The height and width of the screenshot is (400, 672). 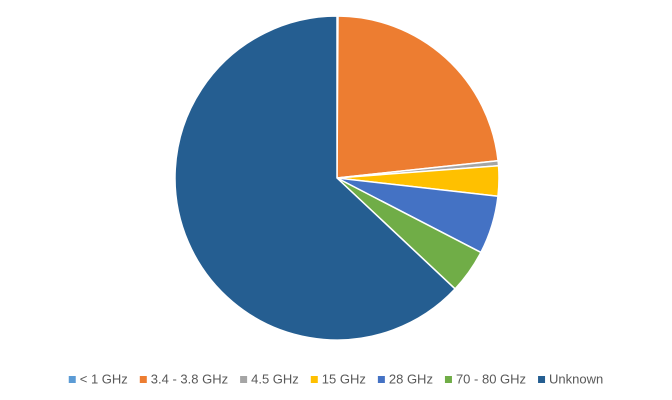 I want to click on legend-label: 28 GHz, so click(x=411, y=378).